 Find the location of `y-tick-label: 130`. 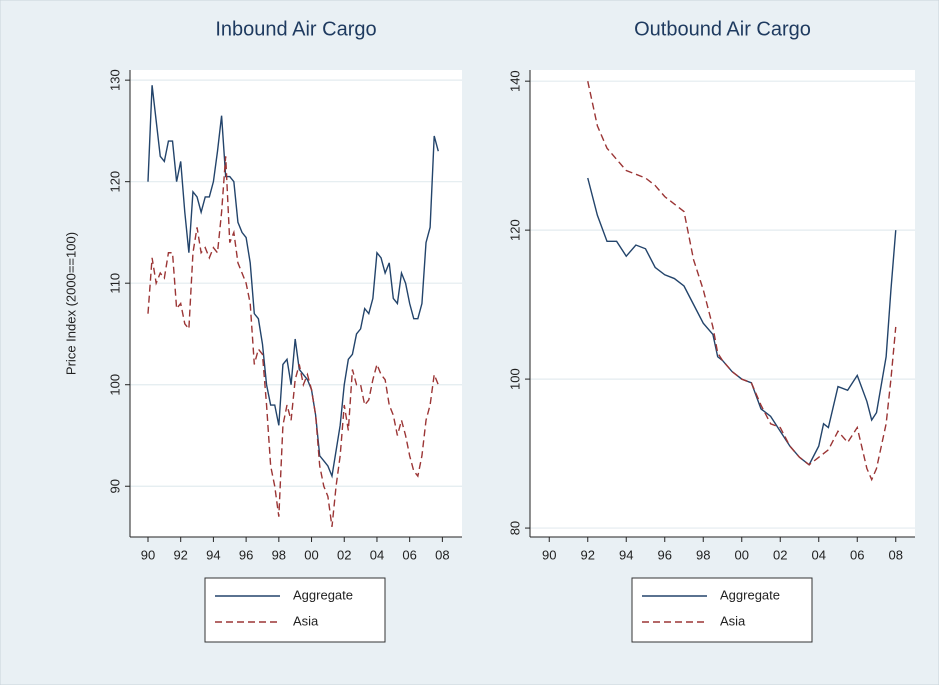

y-tick-label: 130 is located at coordinates (114, 80).